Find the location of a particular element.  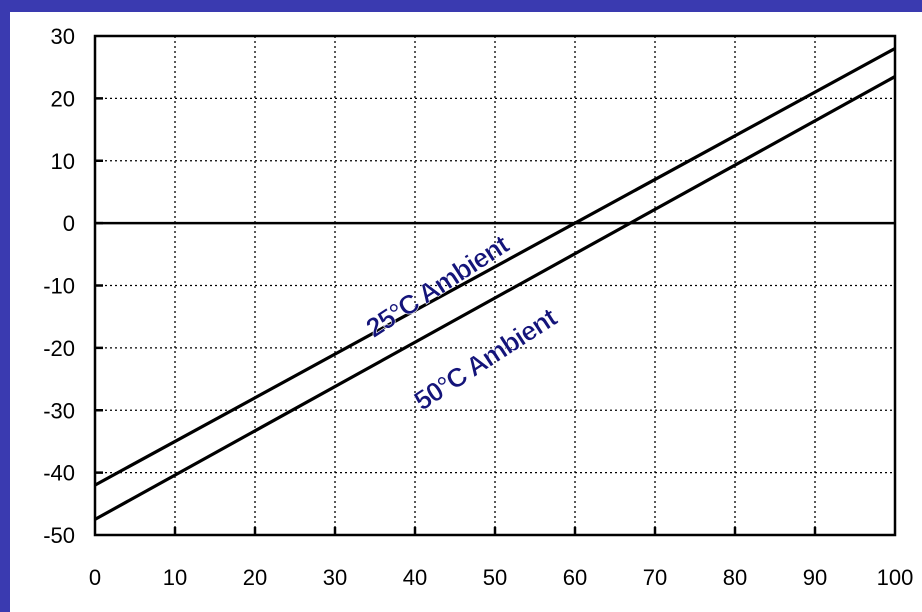

y-tick-label: 20 is located at coordinates (63, 98).